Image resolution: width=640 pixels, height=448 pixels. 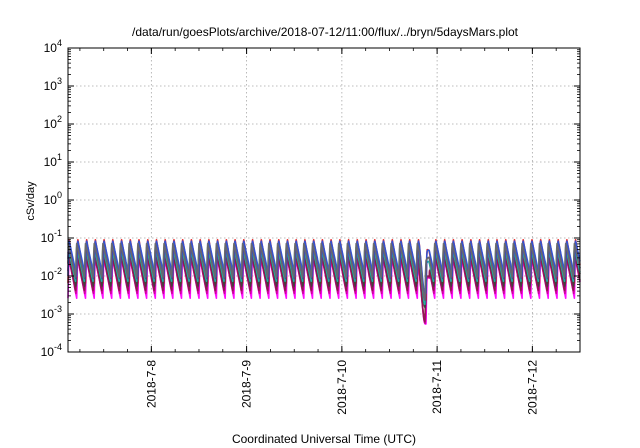 What do you see at coordinates (437, 387) in the screenshot?
I see `x-tick-label: 2018-7-11` at bounding box center [437, 387].